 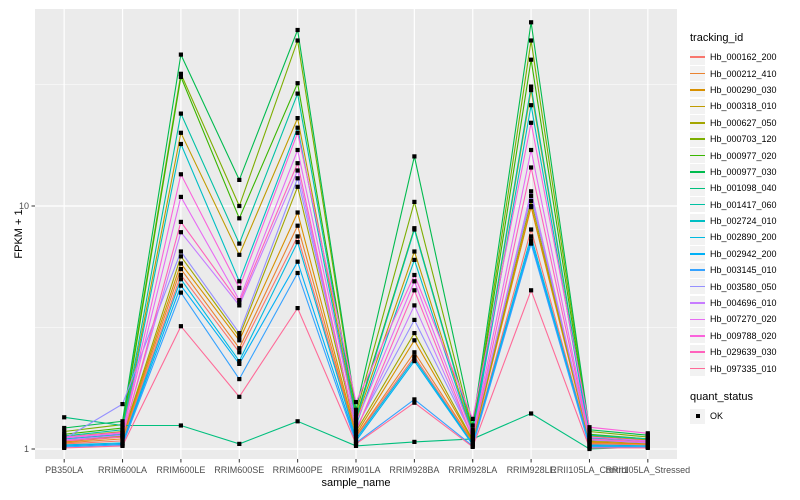 I want to click on x-tick-label: RRII105LA_Control, so click(x=589, y=470).